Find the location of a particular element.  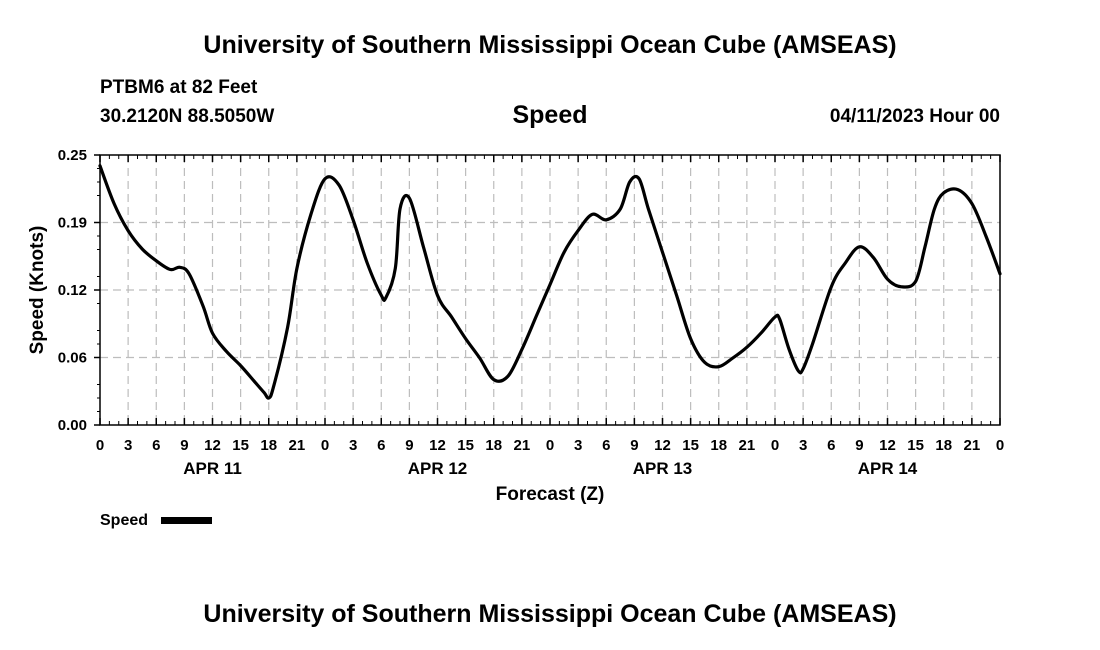

variable-subtitle: Speed is located at coordinates (550, 115).